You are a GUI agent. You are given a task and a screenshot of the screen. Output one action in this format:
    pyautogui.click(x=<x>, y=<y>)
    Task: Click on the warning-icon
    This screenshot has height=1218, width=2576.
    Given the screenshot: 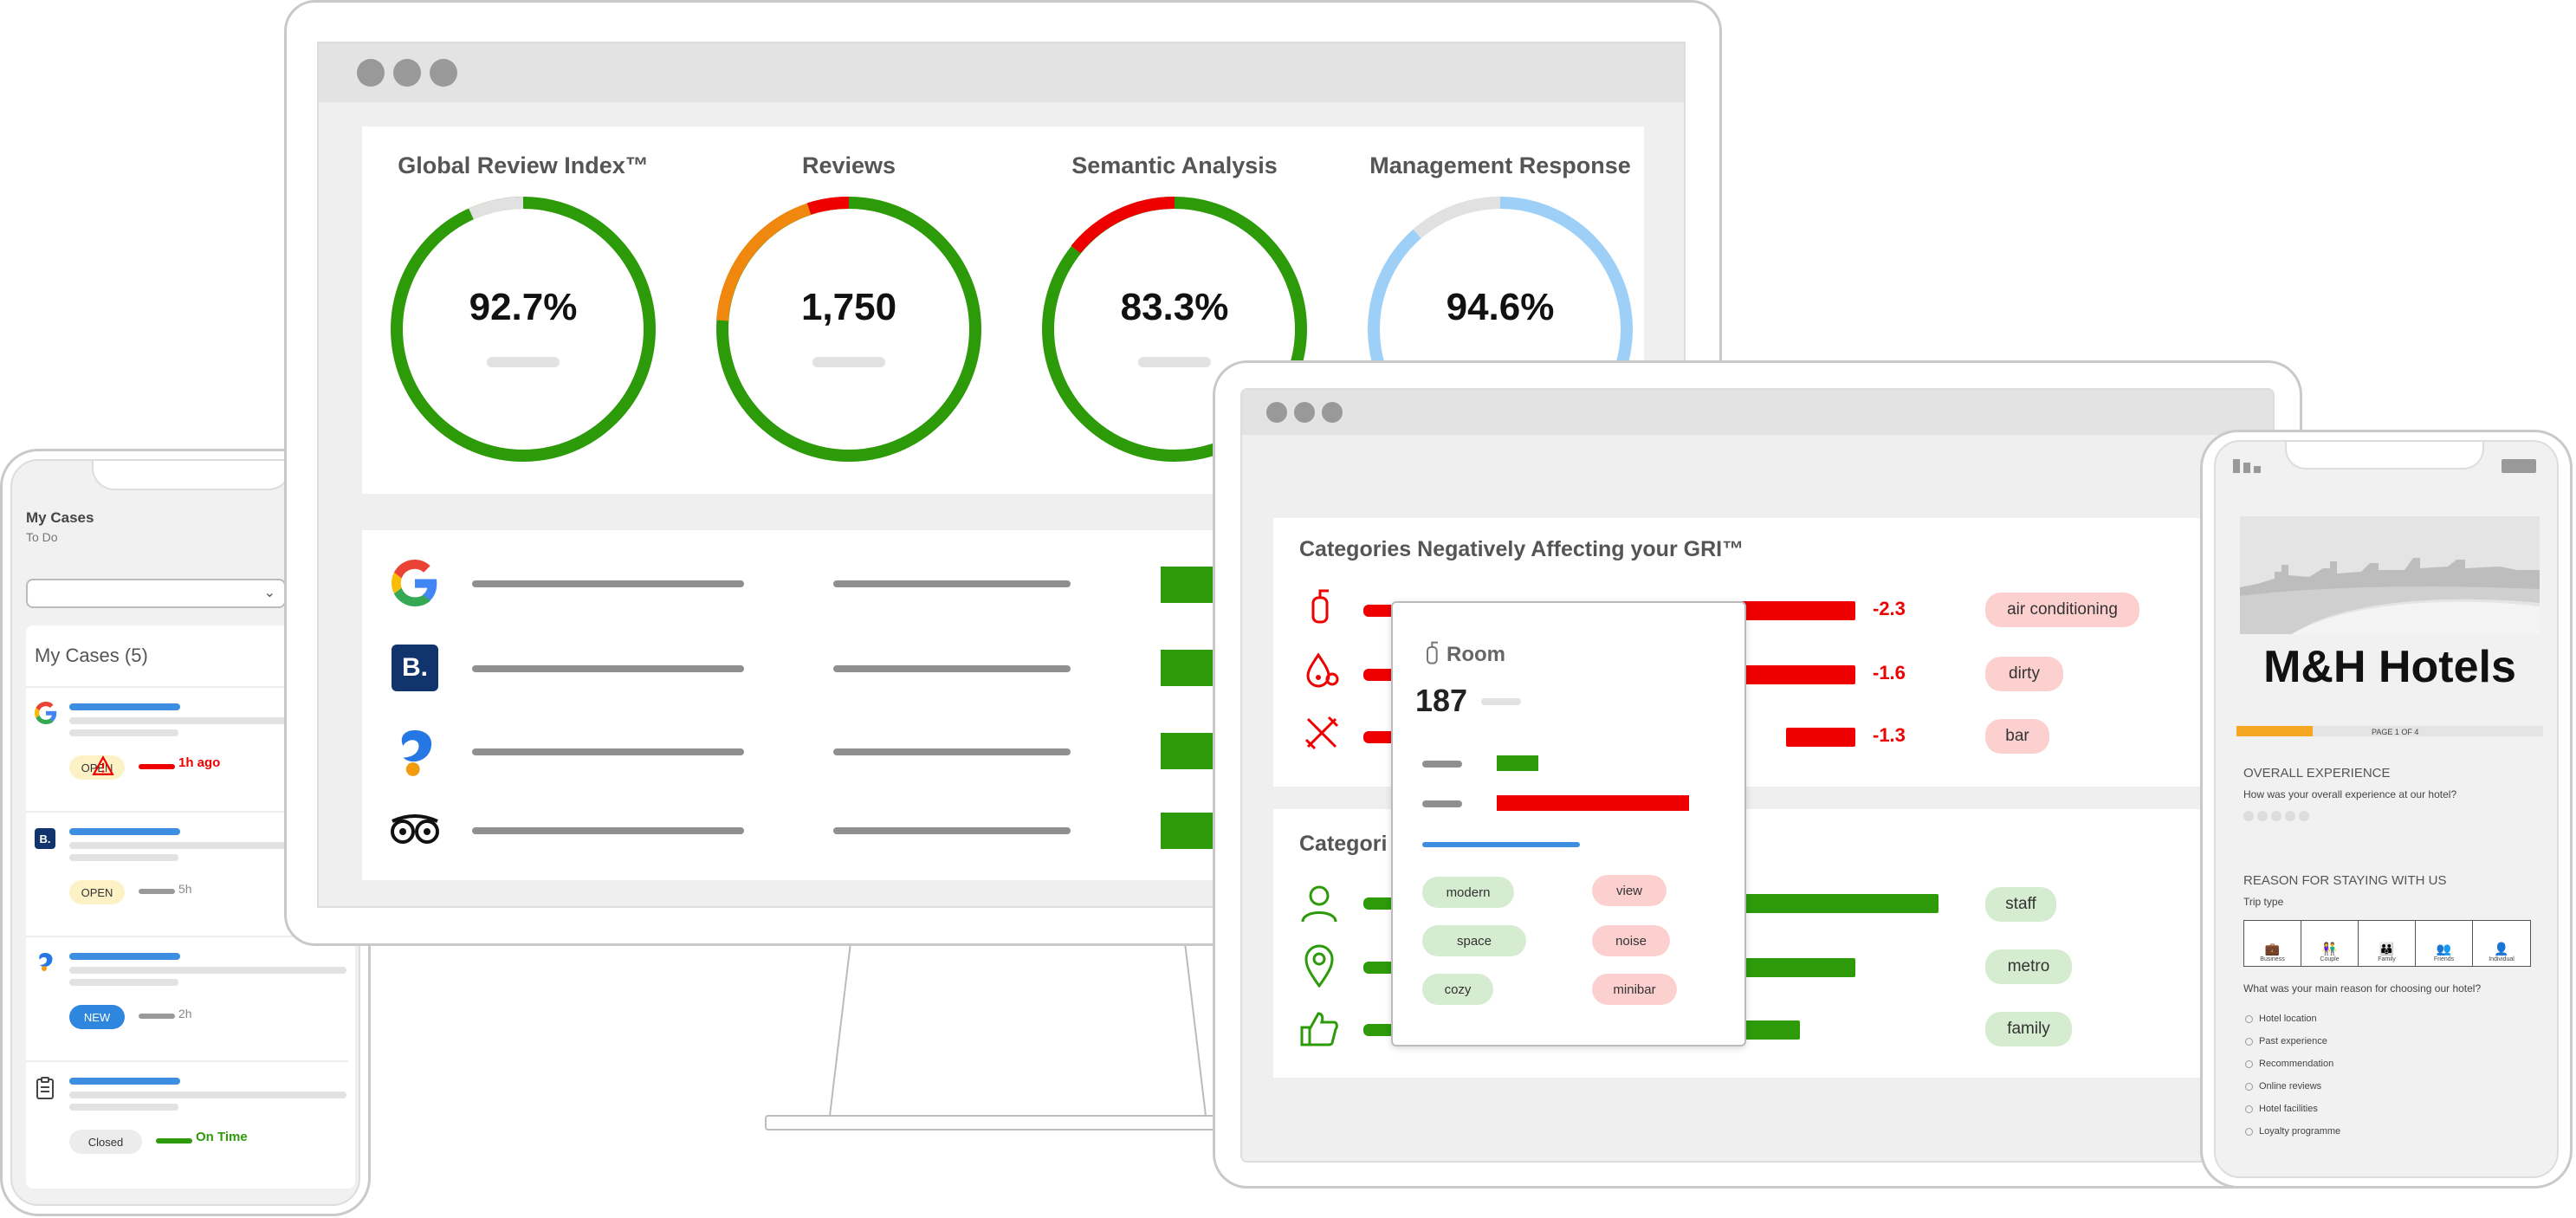 What is the action you would take?
    pyautogui.click(x=103, y=765)
    